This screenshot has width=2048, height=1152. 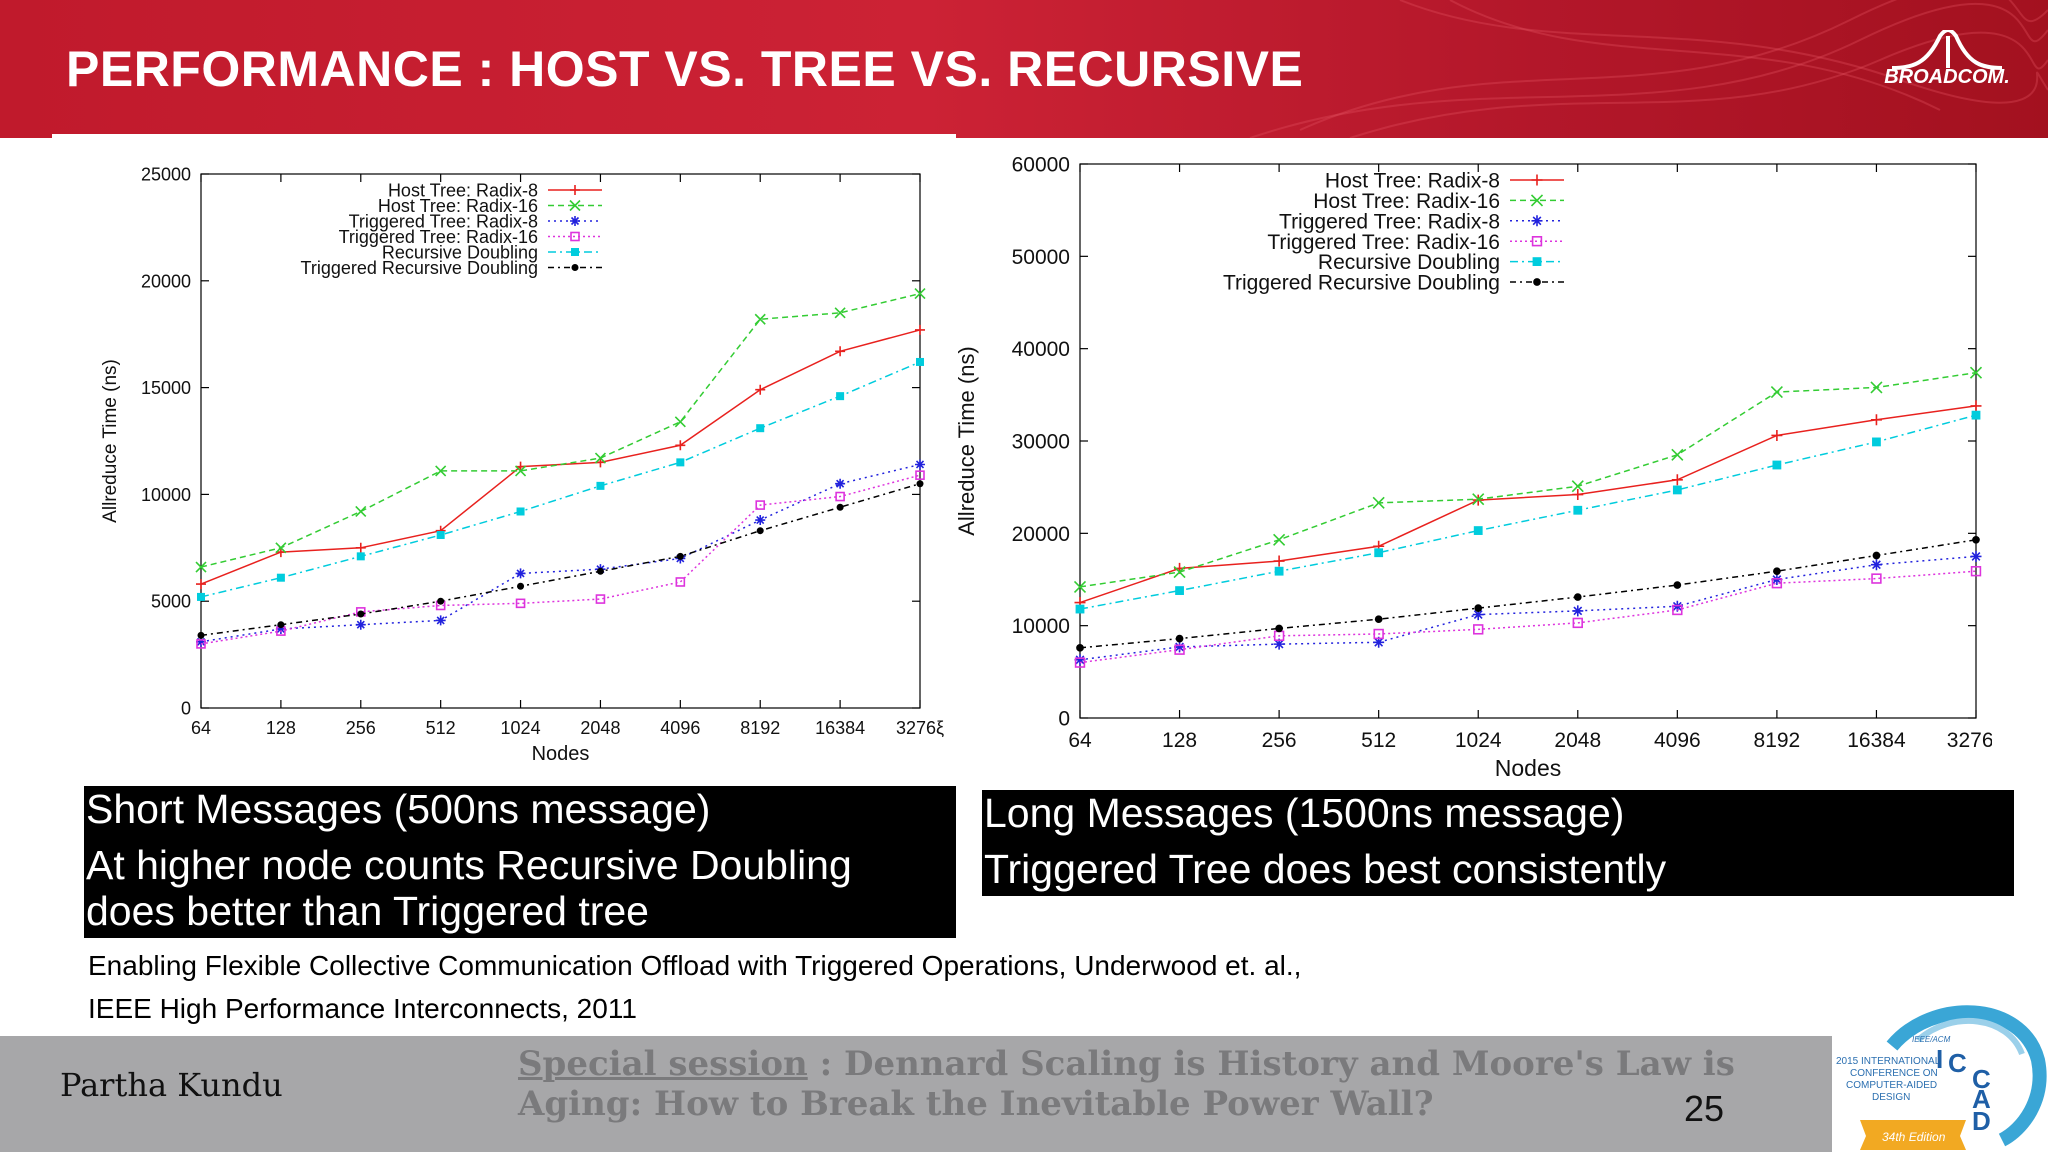 What do you see at coordinates (920, 728) in the screenshot?
I see `left-xtick-label-9: 3276ξ` at bounding box center [920, 728].